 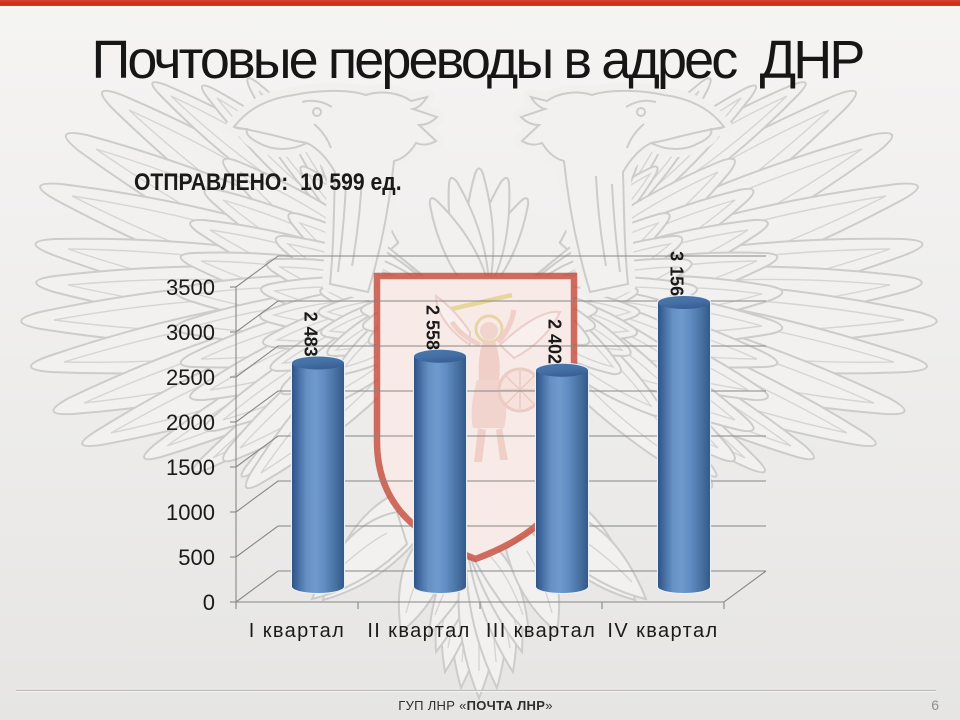 What do you see at coordinates (541, 631) in the screenshot?
I see `svg-text: III квартал` at bounding box center [541, 631].